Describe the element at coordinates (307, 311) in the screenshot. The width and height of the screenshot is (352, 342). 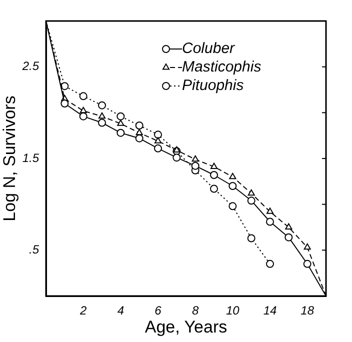
I see `x-tick-label: 18` at that location.